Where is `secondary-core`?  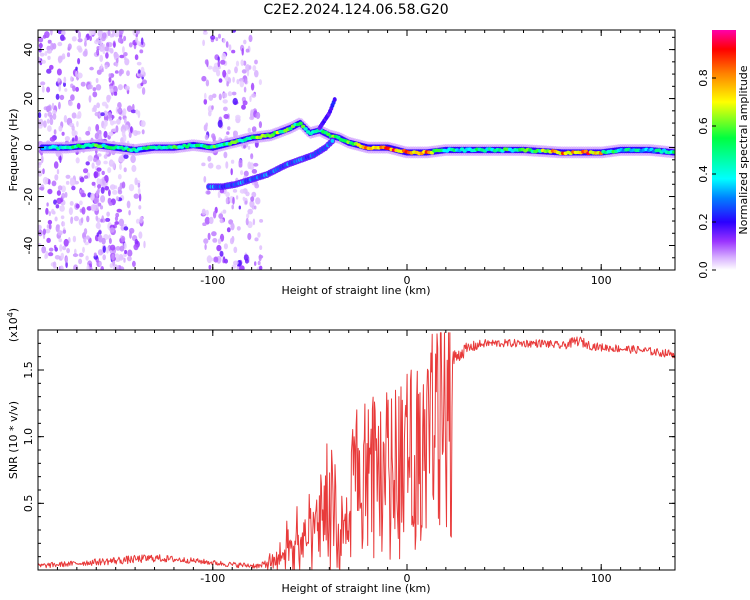 secondary-core is located at coordinates (332, 140).